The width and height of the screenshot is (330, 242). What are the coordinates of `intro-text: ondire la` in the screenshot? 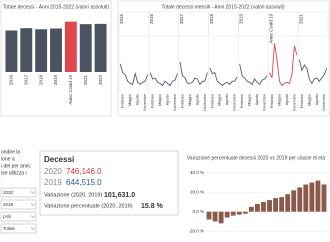 It's located at (10, 152).